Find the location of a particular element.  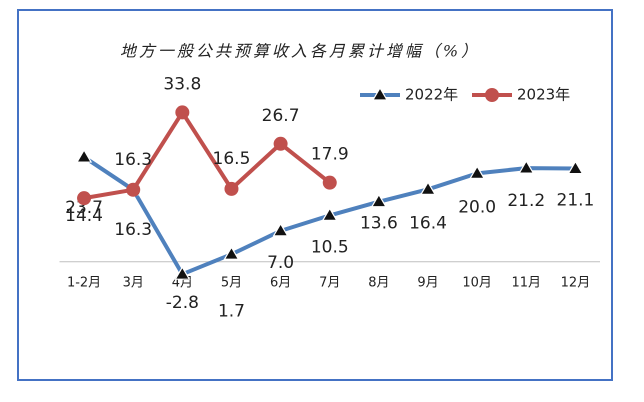

data-label: 23.7 is located at coordinates (84, 208).